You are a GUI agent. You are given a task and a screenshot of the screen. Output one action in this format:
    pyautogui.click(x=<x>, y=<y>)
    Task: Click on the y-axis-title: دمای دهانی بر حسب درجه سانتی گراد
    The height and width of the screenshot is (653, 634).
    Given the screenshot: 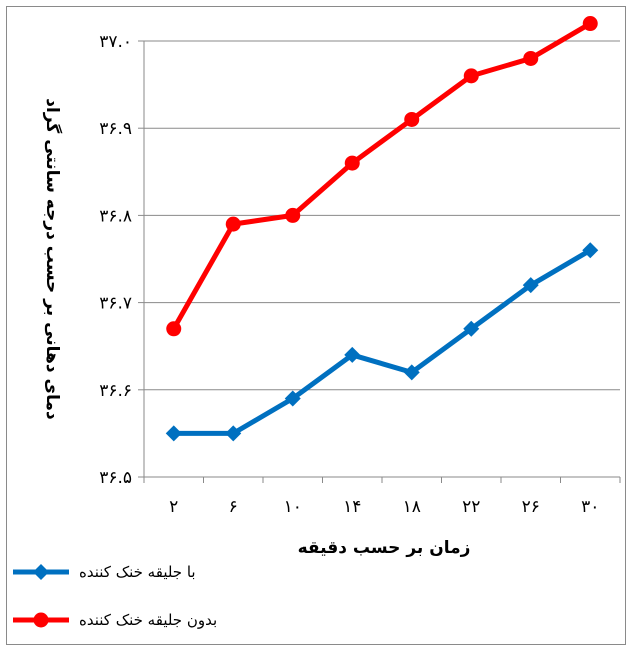 What is the action you would take?
    pyautogui.click(x=52, y=259)
    